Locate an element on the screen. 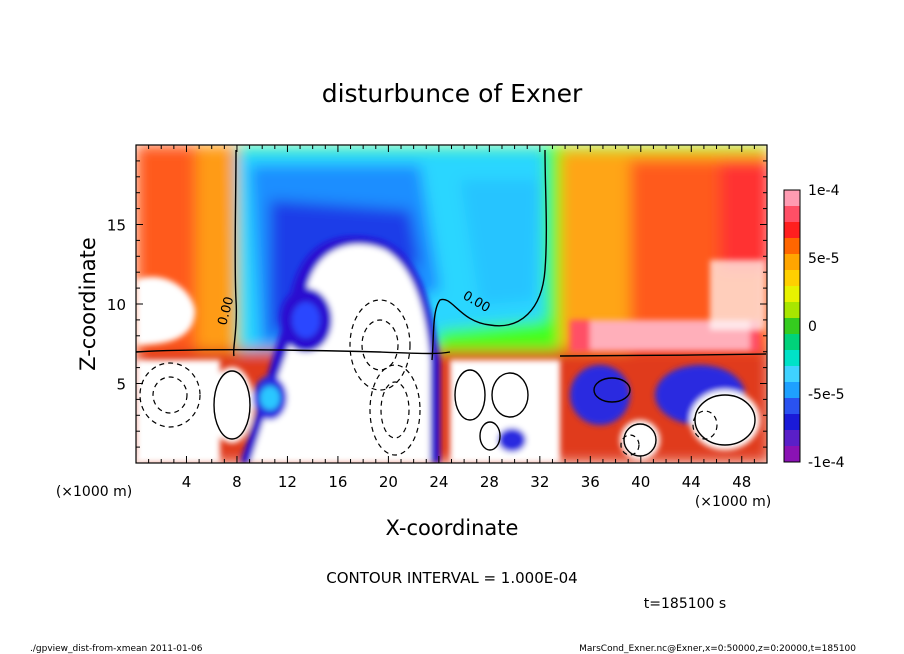 This screenshot has width=904, height=654. x-tick-label: 16 is located at coordinates (337, 482).